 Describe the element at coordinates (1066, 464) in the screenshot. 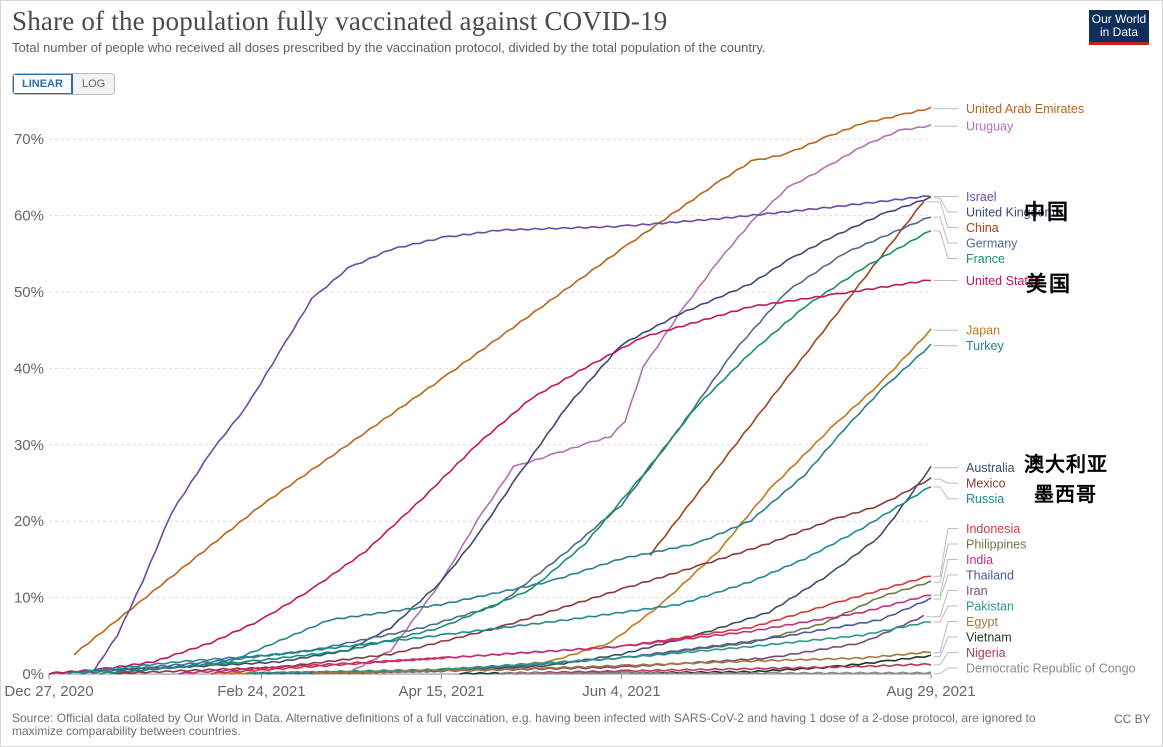

I see `annotation-australia: 澳大利亚` at that location.